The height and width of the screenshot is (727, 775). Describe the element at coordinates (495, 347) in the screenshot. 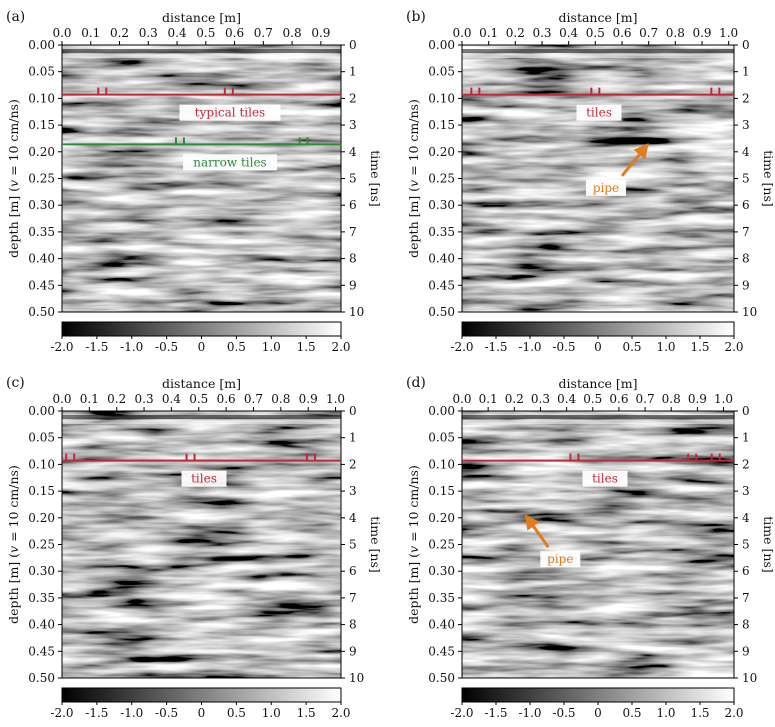

I see `colorbar-tick-label: -1.5` at that location.